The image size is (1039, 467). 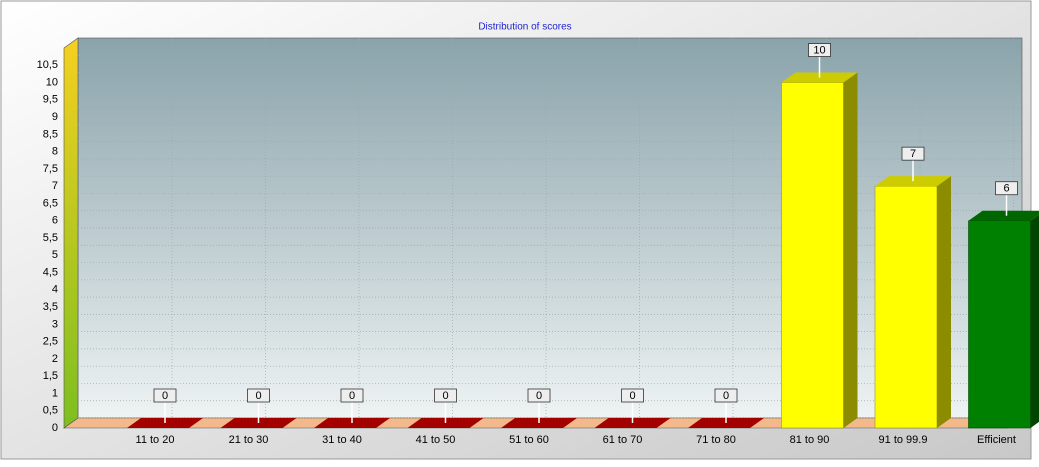 What do you see at coordinates (50, 342) in the screenshot?
I see `y-tick-label: 2,5` at bounding box center [50, 342].